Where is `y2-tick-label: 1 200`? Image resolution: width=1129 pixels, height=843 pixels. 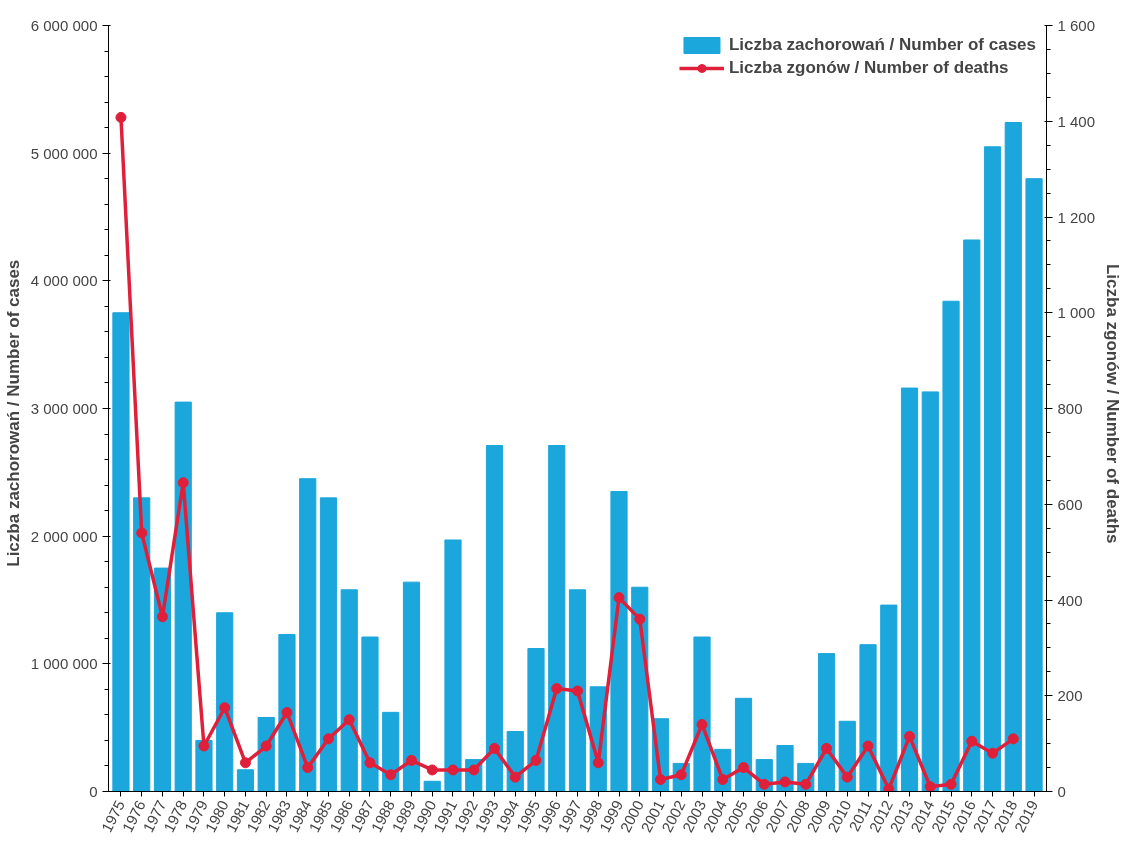 y2-tick-label: 1 200 is located at coordinates (1076, 217).